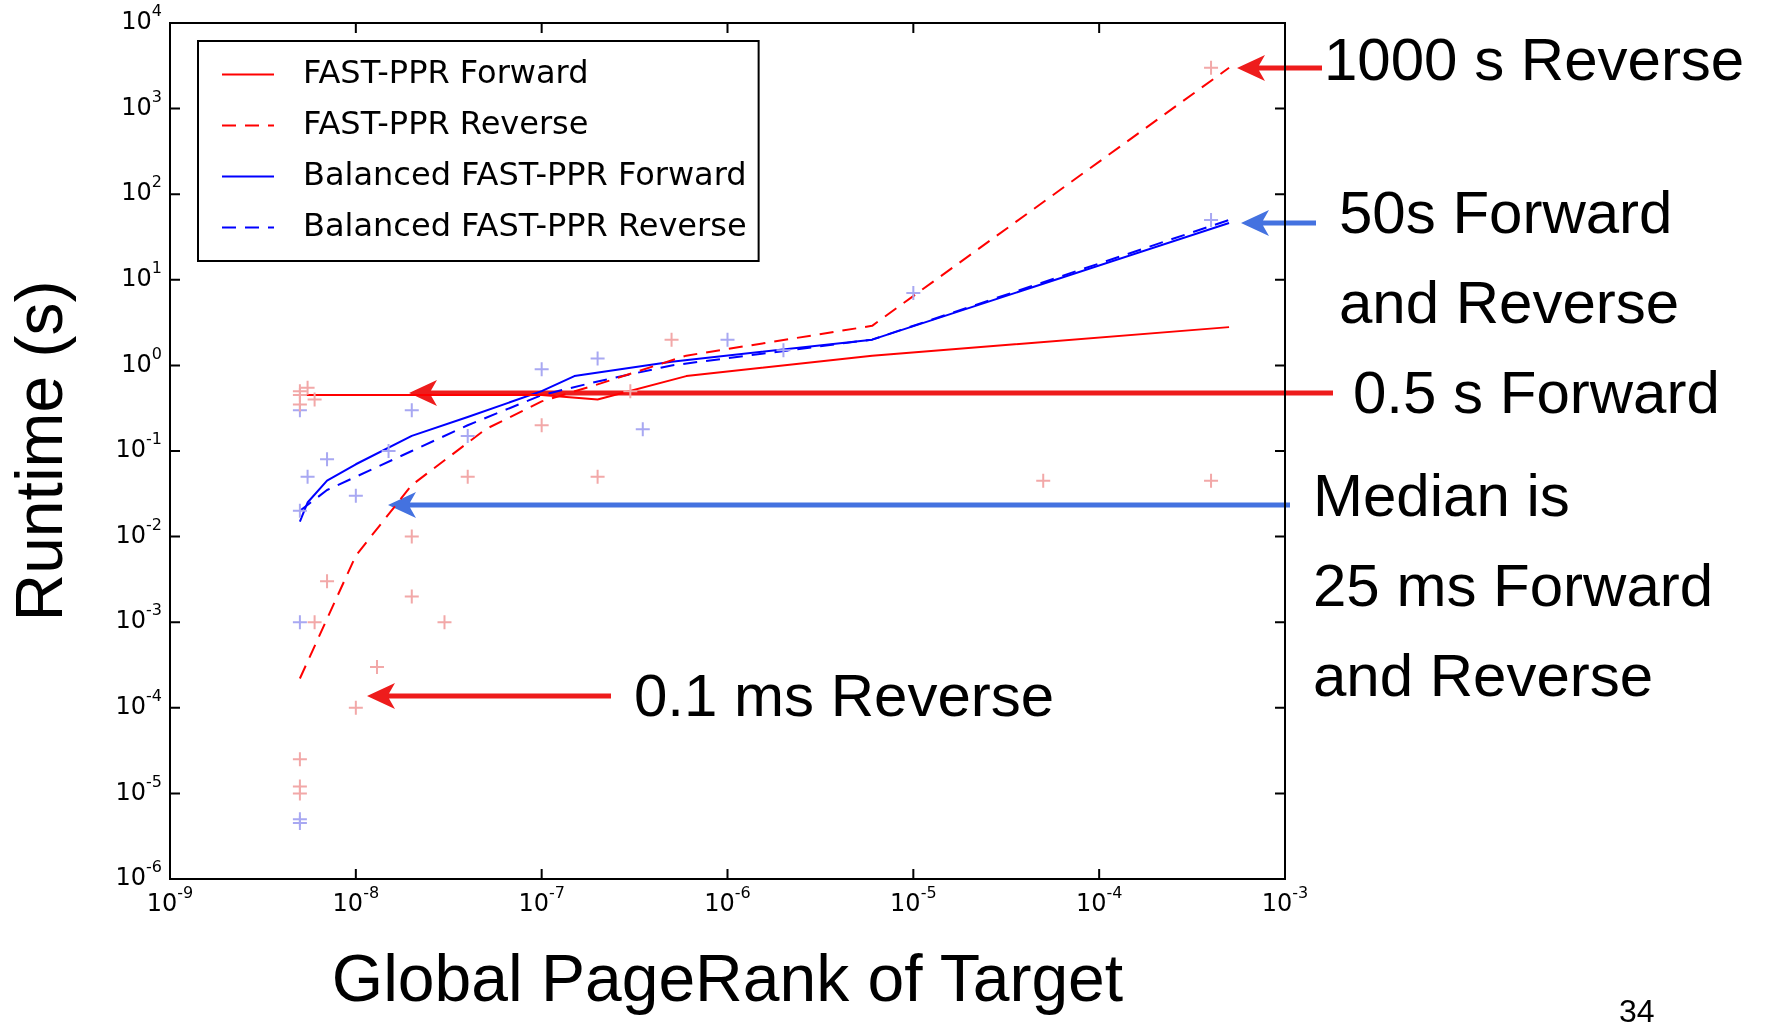 This screenshot has height=1026, width=1772. What do you see at coordinates (1536, 393) in the screenshot?
I see `text: 0.5 s Forward` at bounding box center [1536, 393].